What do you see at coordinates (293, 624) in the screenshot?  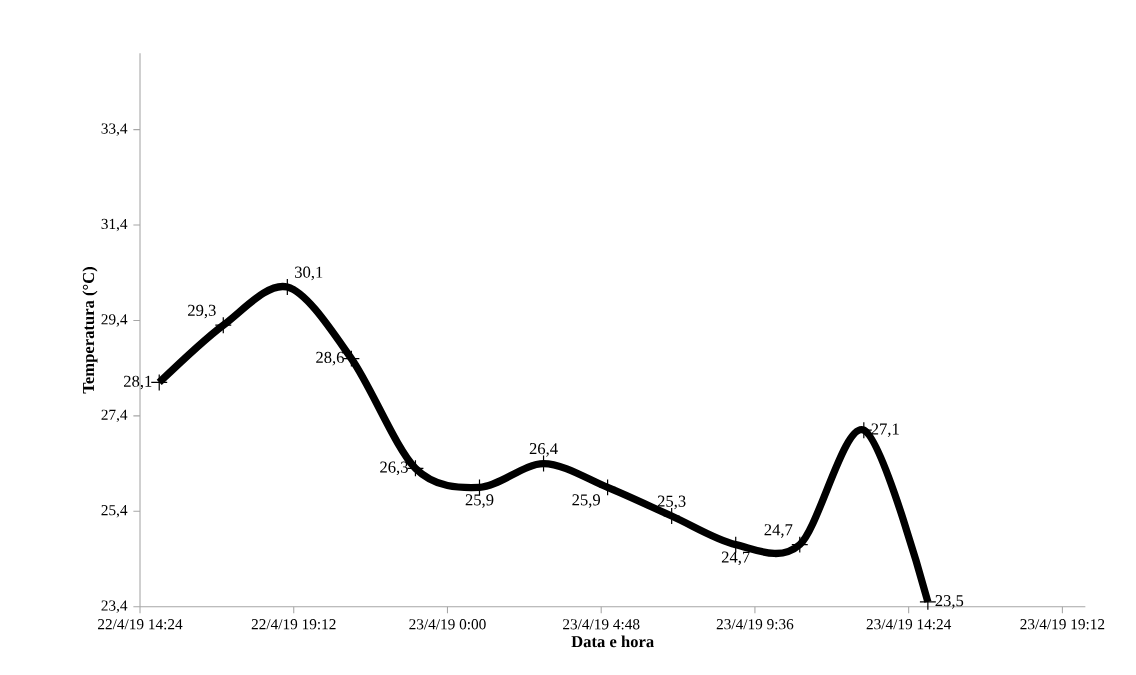 I see `x-tick-label: 22/4/19 19:12` at bounding box center [293, 624].